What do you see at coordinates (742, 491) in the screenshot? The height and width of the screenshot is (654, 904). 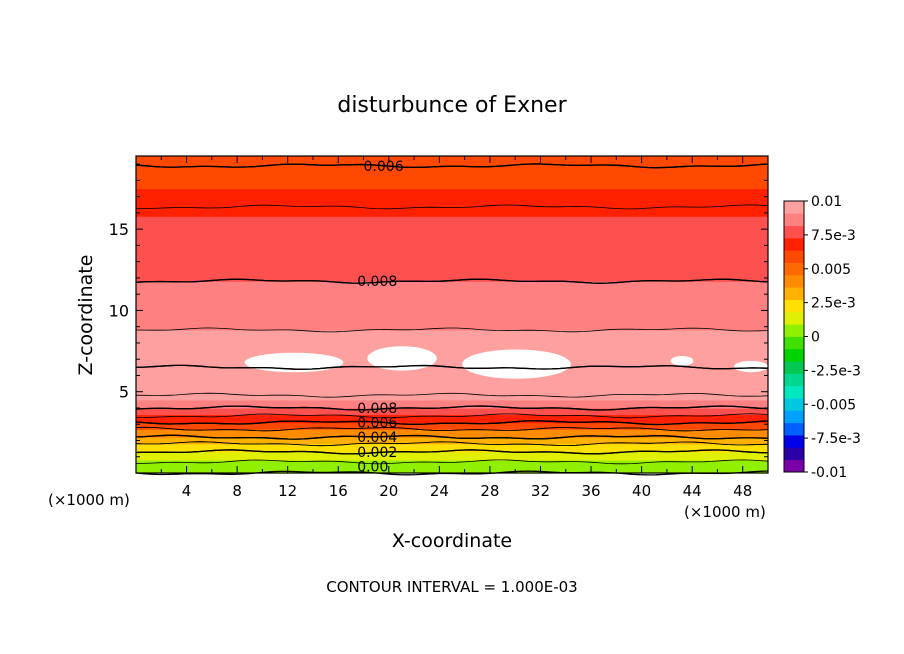 I see `x-tick-label: 48` at bounding box center [742, 491].